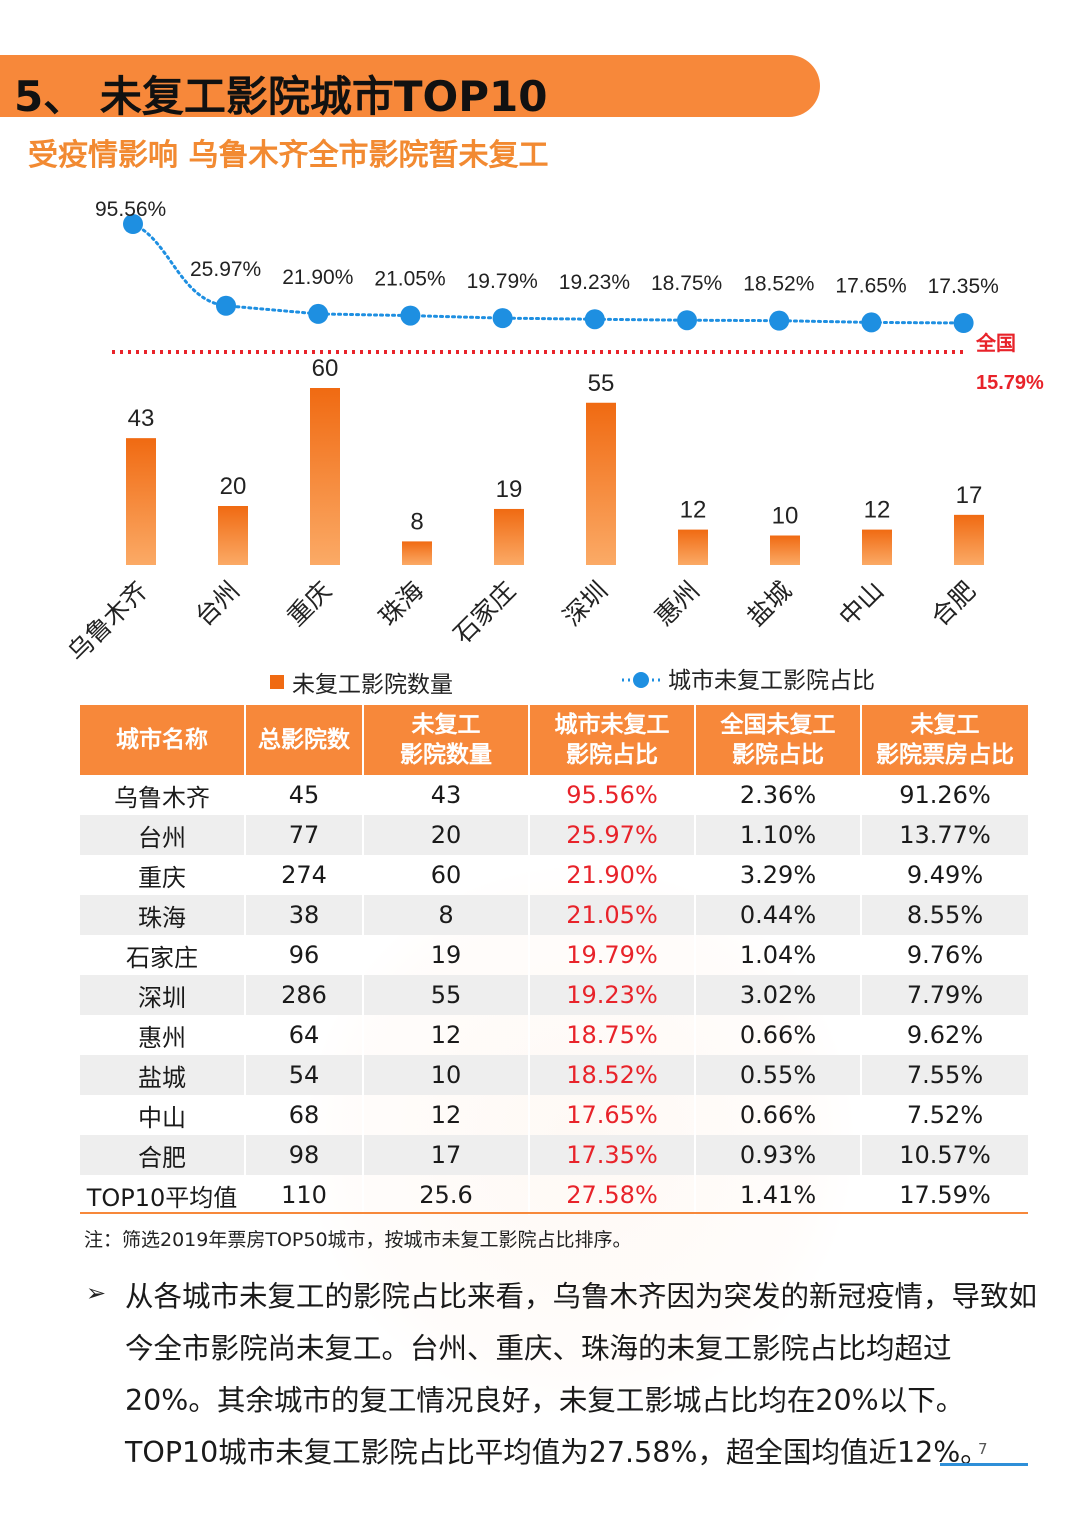 Image resolution: width=1080 pixels, height=1526 pixels. I want to click on table-cell: 3.02%, so click(778, 995).